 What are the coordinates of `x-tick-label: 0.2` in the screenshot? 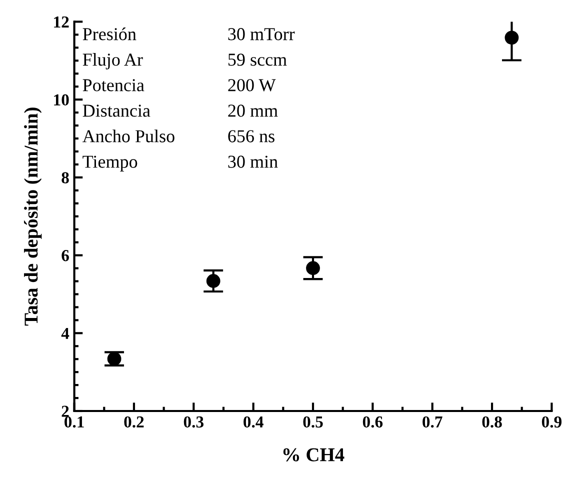 It's located at (134, 422).